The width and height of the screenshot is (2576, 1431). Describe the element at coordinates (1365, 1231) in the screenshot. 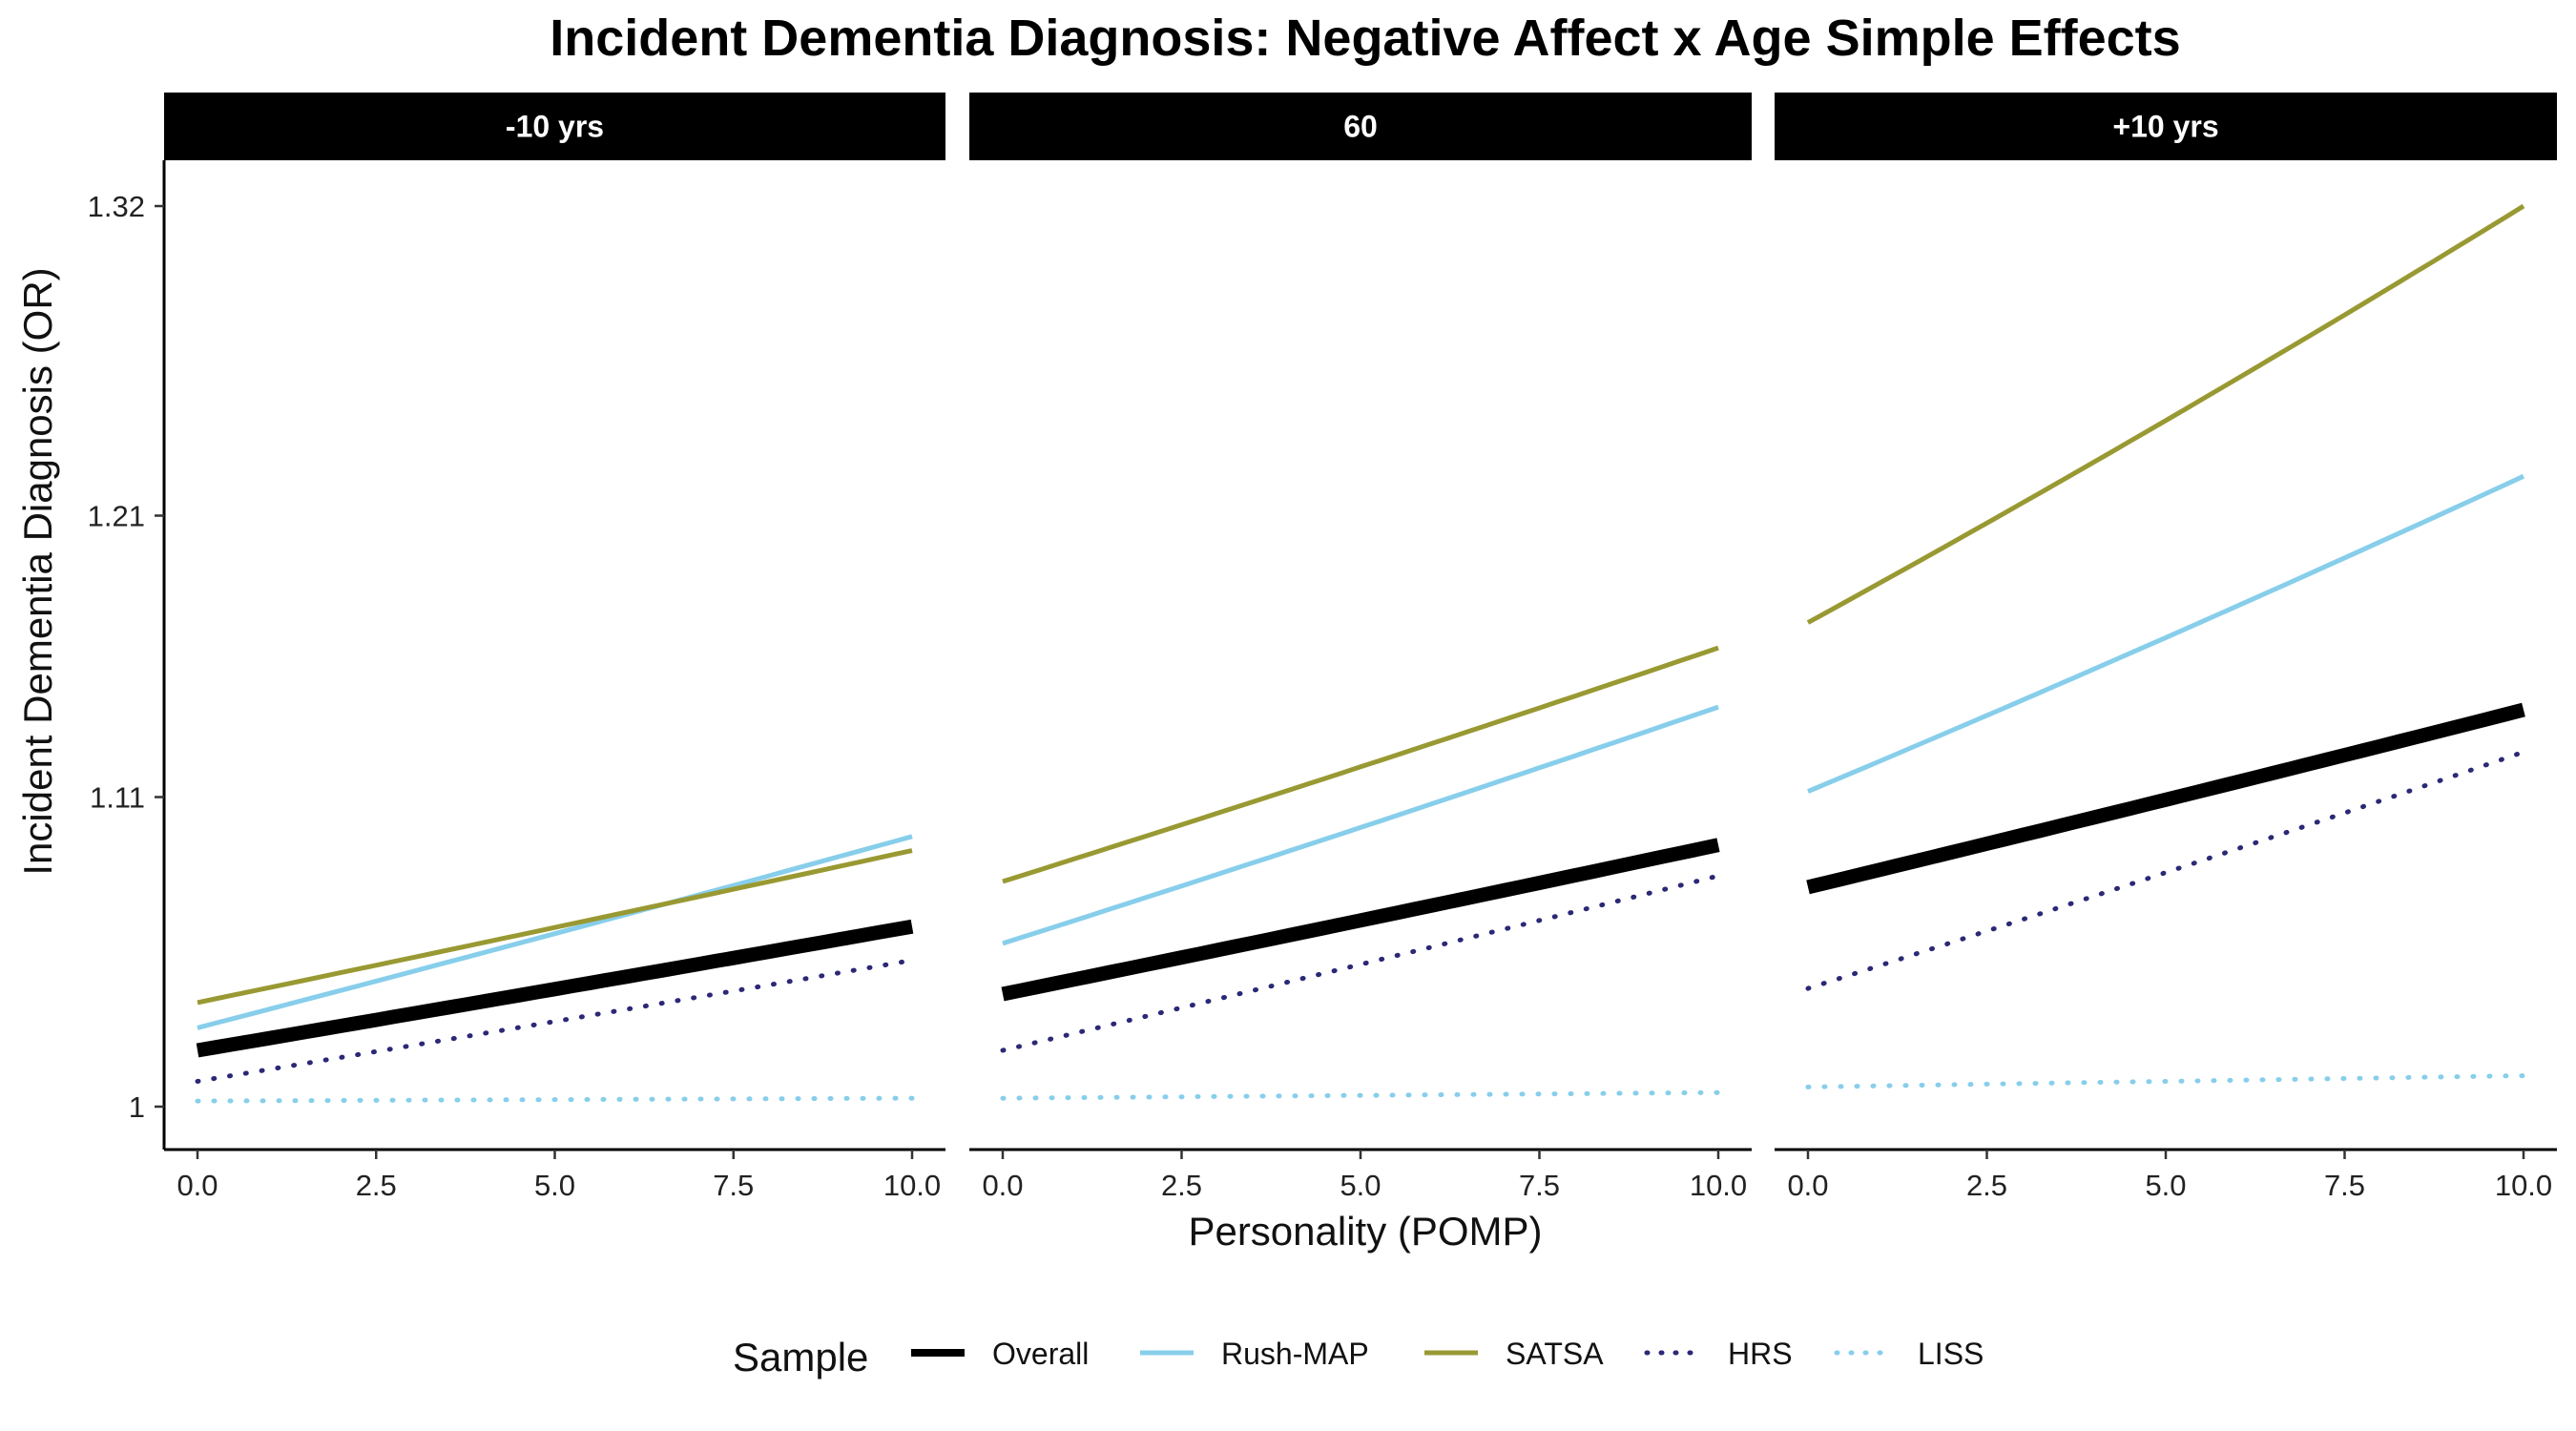

I see `x-axis-title: Personality (POMP)` at that location.